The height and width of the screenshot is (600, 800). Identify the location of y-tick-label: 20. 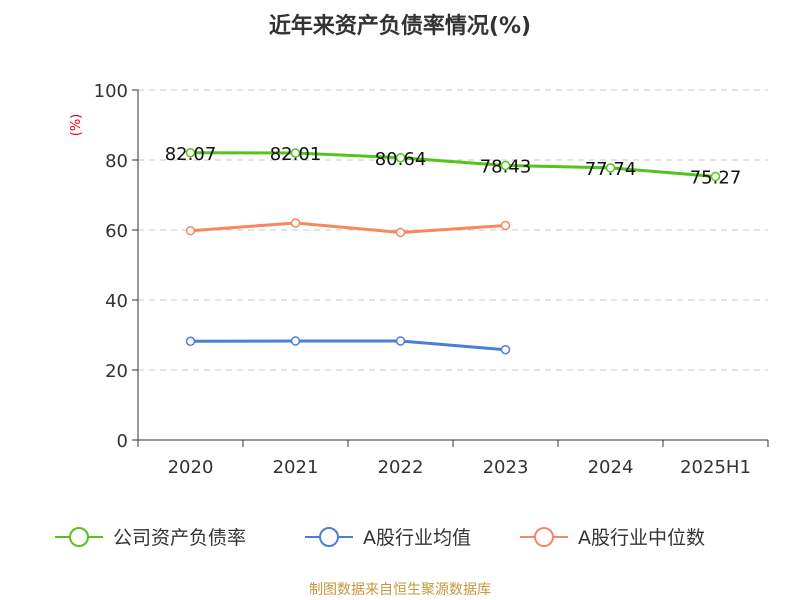
(116, 371).